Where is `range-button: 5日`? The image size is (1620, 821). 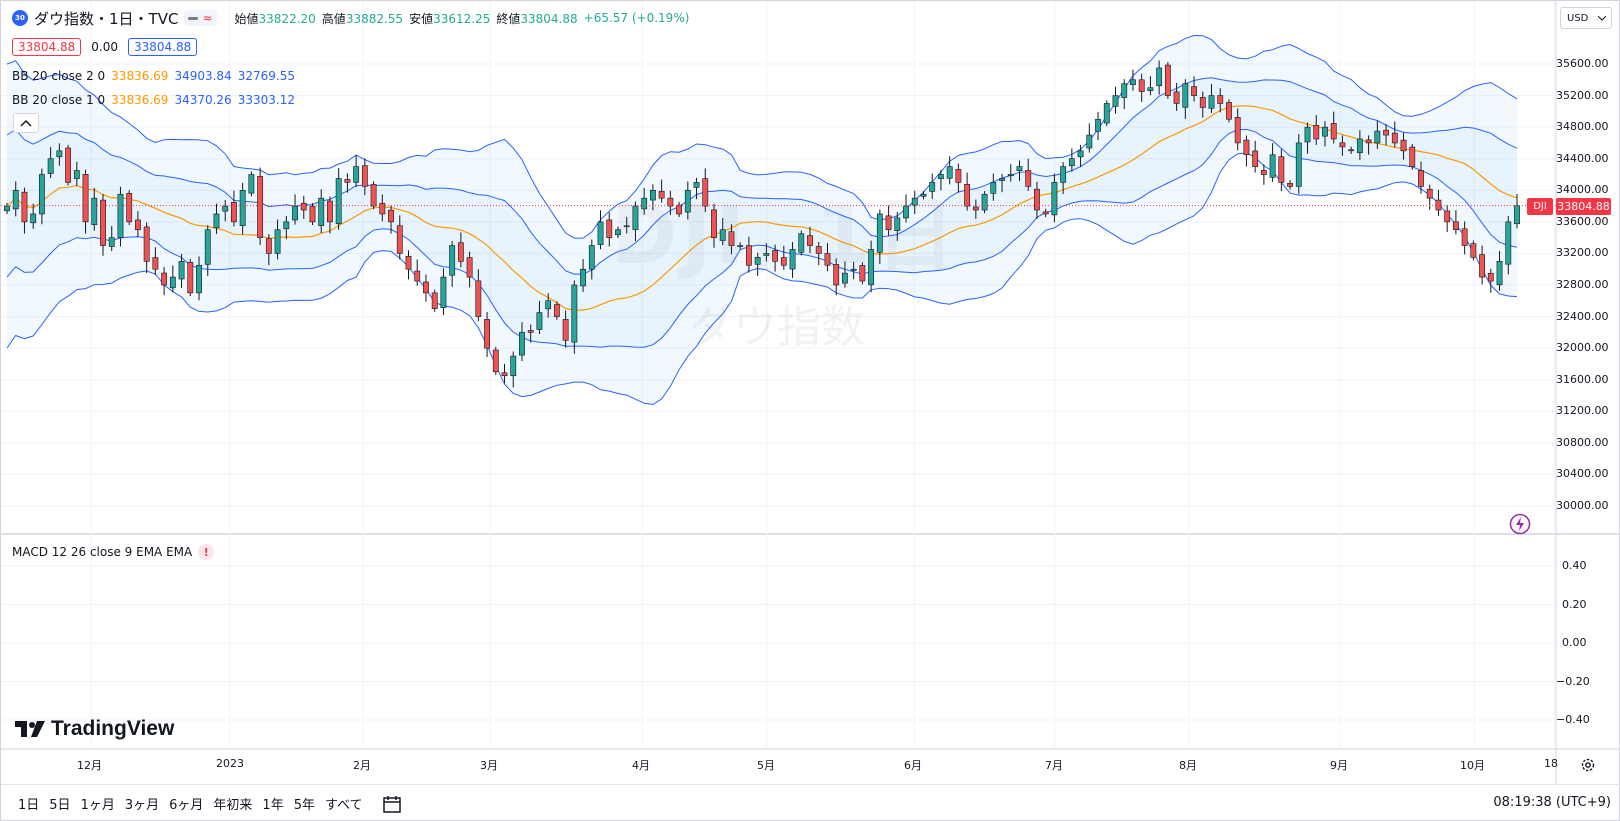
range-button: 5日 is located at coordinates (60, 805).